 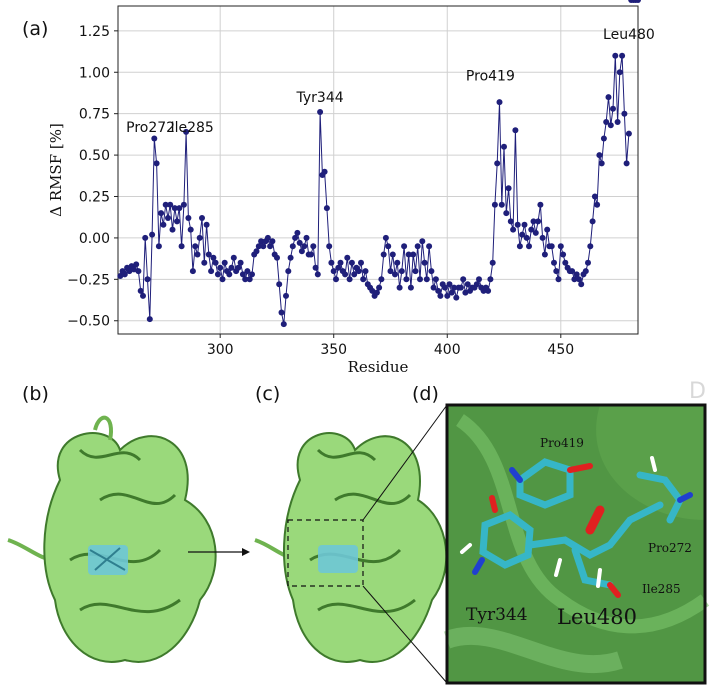 What do you see at coordinates (425, 394) in the screenshot?
I see `panel-d-label: (d)` at bounding box center [425, 394].